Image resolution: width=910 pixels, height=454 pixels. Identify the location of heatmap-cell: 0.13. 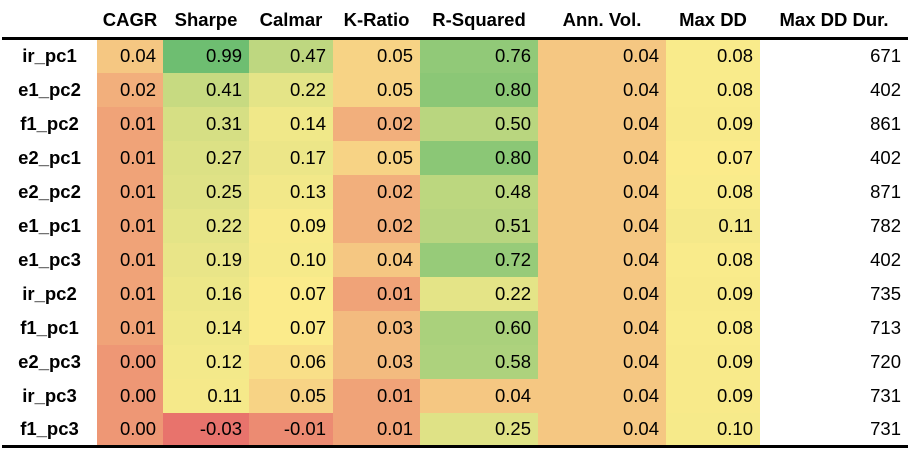
(291, 191).